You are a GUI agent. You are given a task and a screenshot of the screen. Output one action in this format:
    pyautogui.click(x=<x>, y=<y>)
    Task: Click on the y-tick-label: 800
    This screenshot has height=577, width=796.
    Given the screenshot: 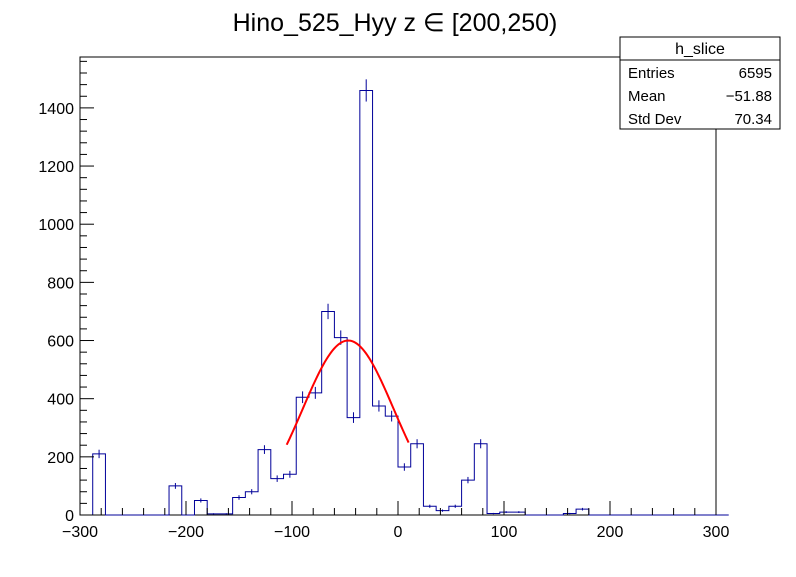 What is the action you would take?
    pyautogui.click(x=60, y=283)
    